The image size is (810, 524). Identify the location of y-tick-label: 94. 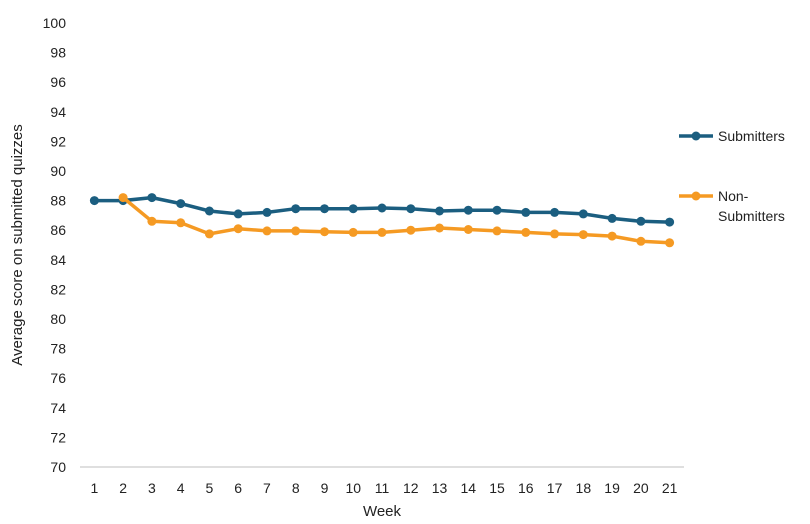
(58, 112).